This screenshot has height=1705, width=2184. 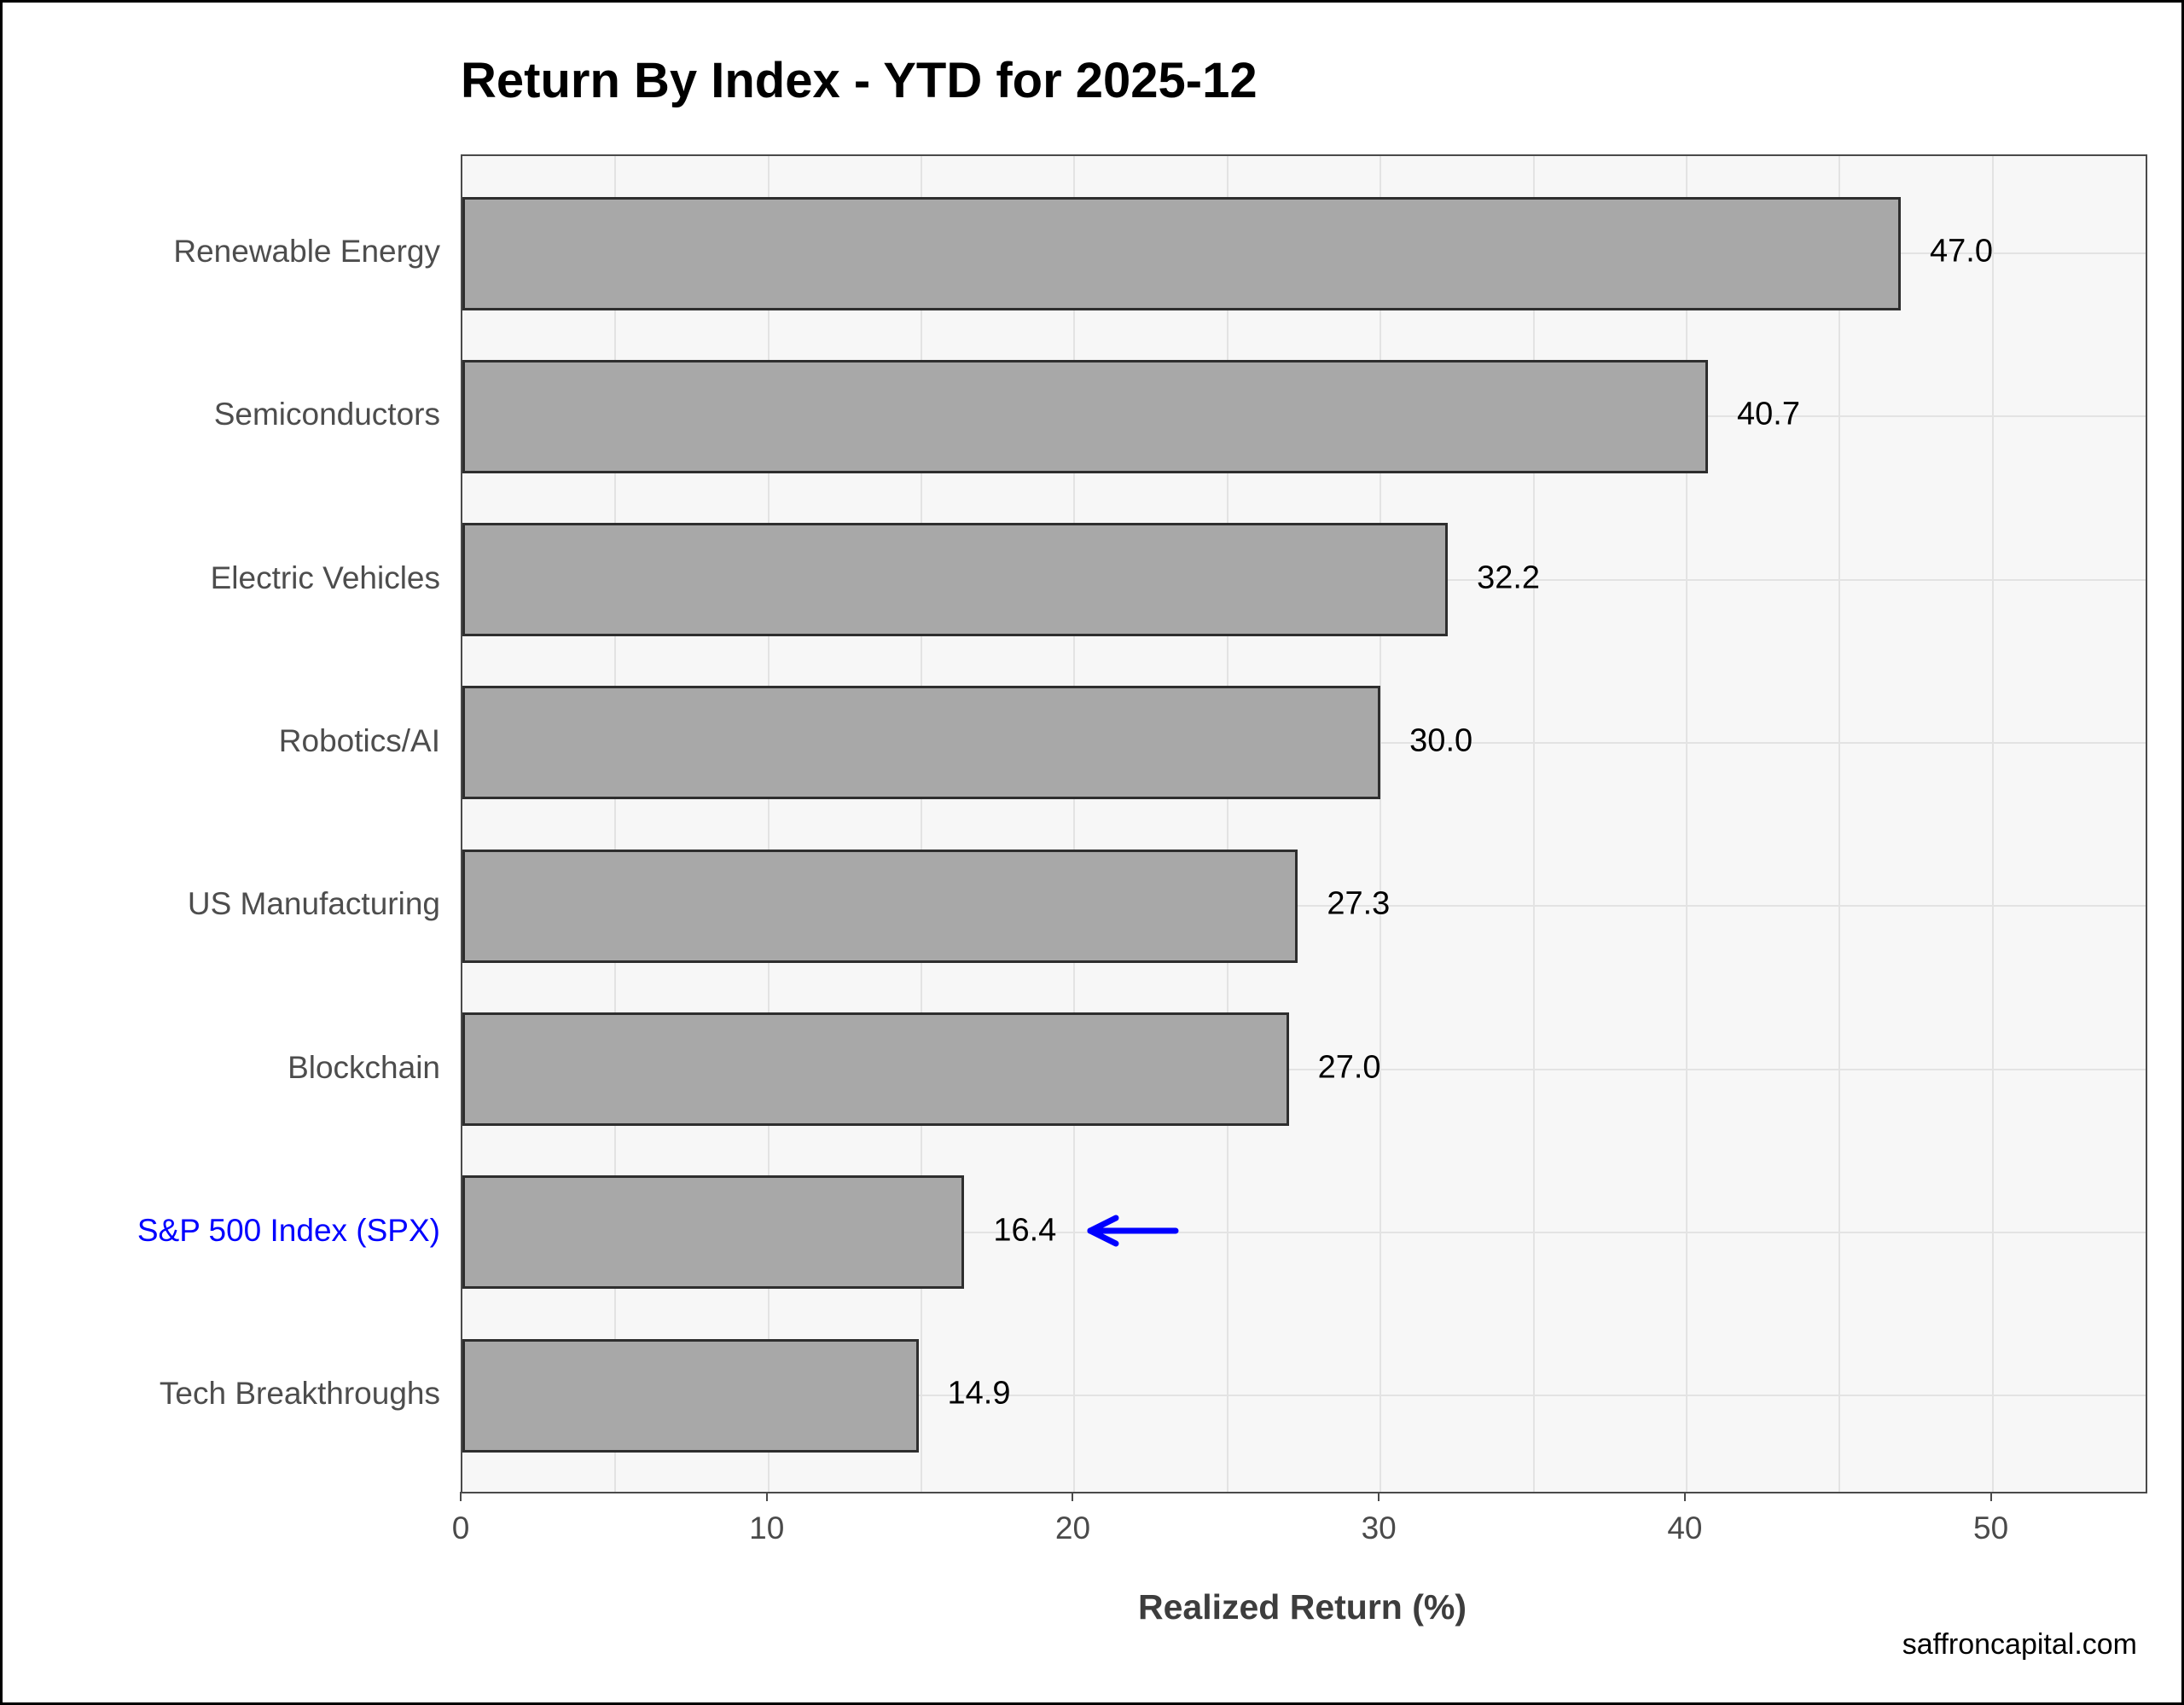 I want to click on value-label-robotics-ai: 30.0, so click(x=1441, y=740).